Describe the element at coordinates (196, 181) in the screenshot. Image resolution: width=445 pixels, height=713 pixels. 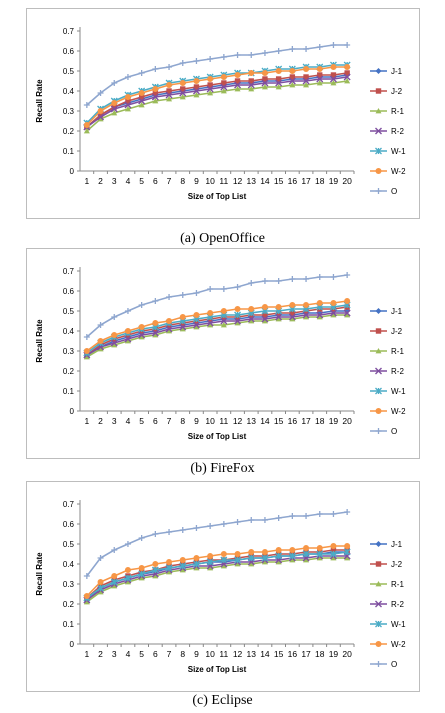
I see `x-tick-label: 9` at that location.